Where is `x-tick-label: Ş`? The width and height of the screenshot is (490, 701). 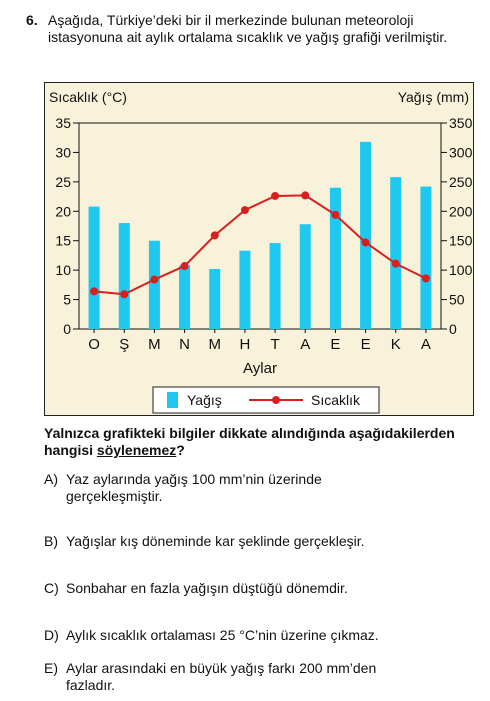
x-tick-label: Ş is located at coordinates (124, 344).